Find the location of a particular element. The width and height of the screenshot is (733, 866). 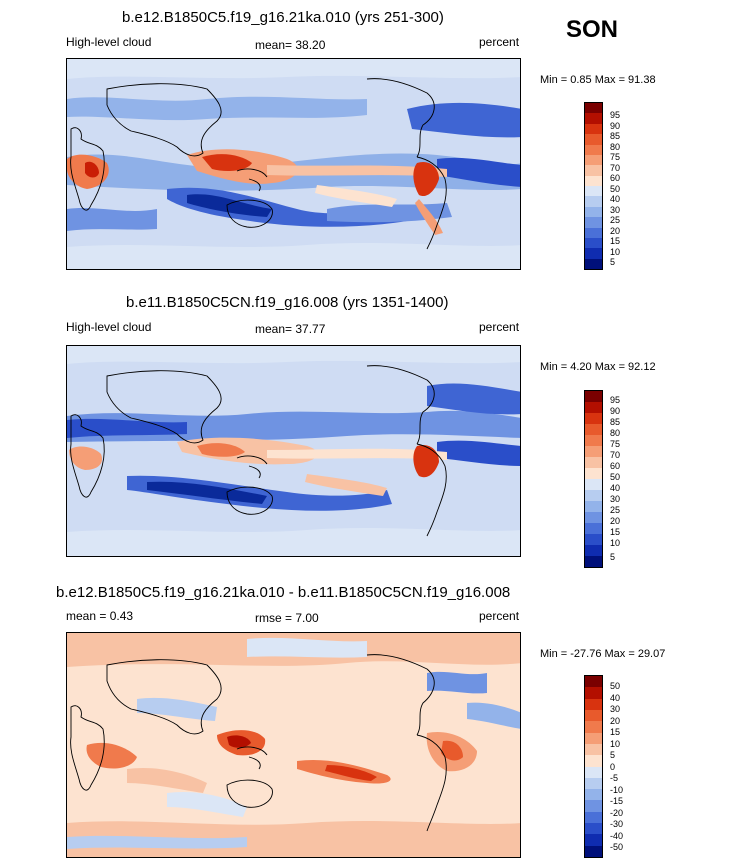

cb1-label: 20 is located at coordinates (615, 230).